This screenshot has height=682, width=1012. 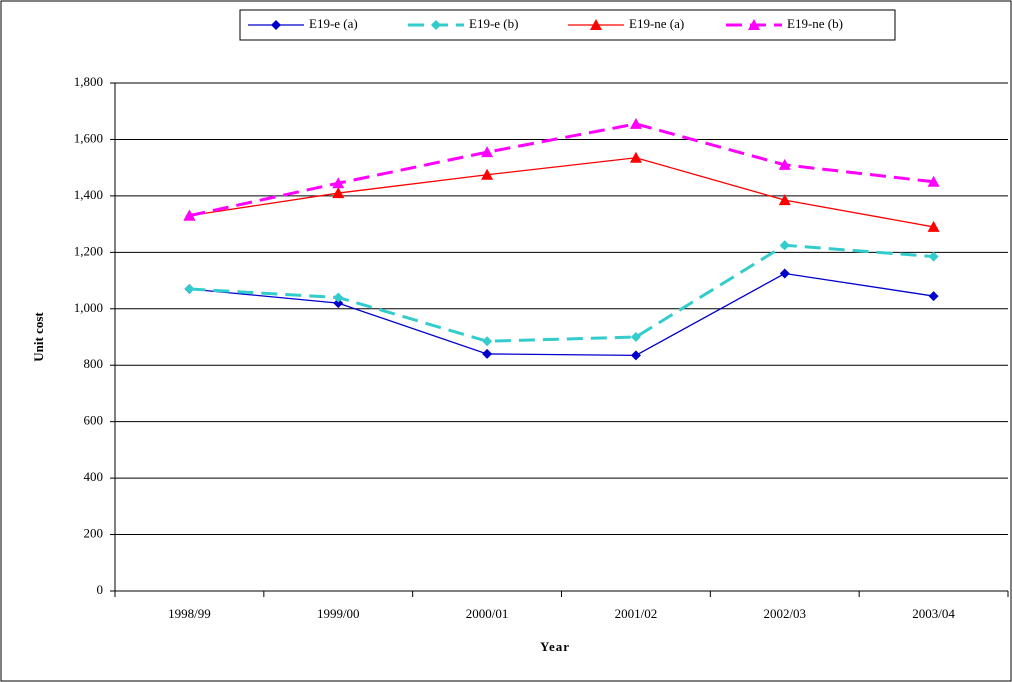 What do you see at coordinates (94, 420) in the screenshot?
I see `y-tick-label: 600` at bounding box center [94, 420].